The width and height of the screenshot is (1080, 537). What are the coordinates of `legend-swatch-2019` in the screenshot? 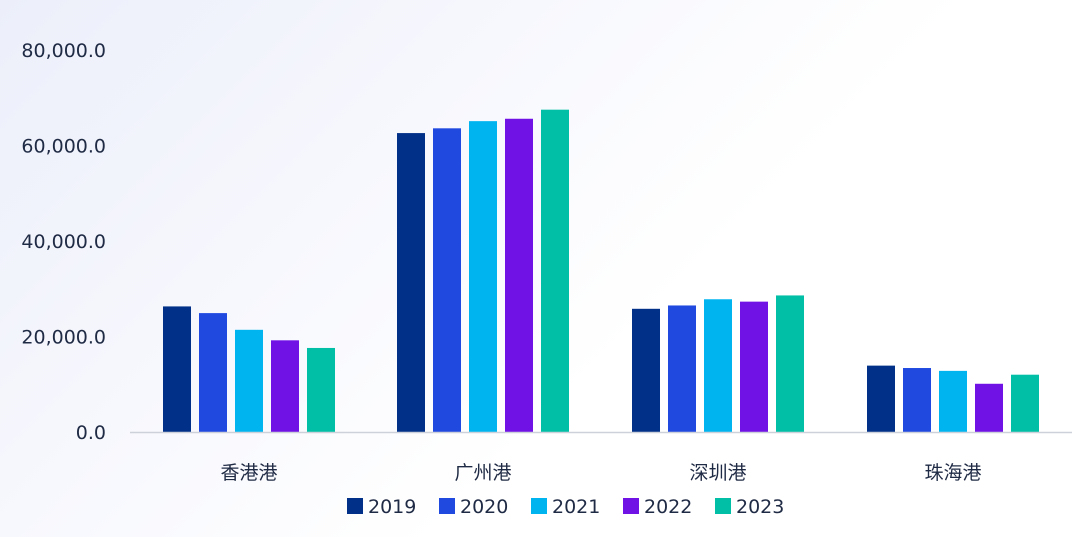 It's located at (355, 506).